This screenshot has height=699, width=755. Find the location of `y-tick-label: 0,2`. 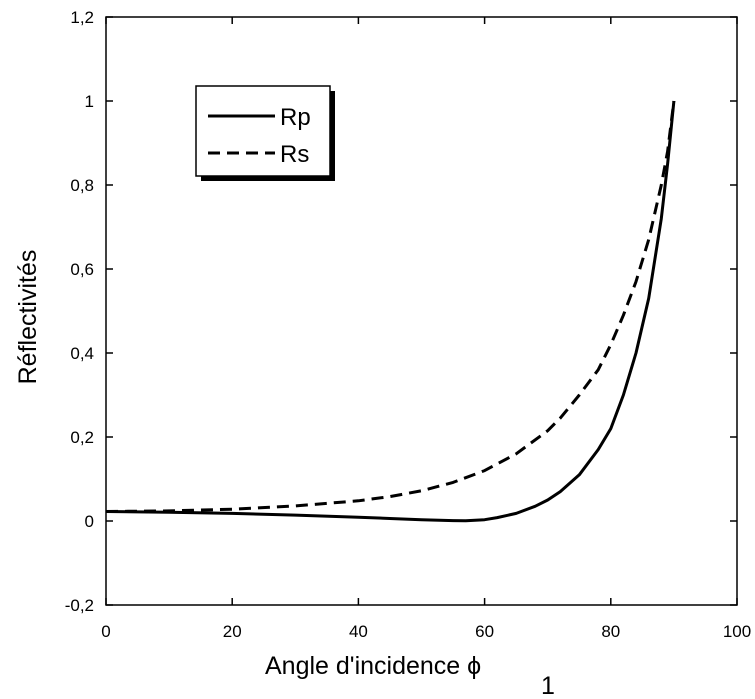

y-tick-label: 0,2 is located at coordinates (82, 437).